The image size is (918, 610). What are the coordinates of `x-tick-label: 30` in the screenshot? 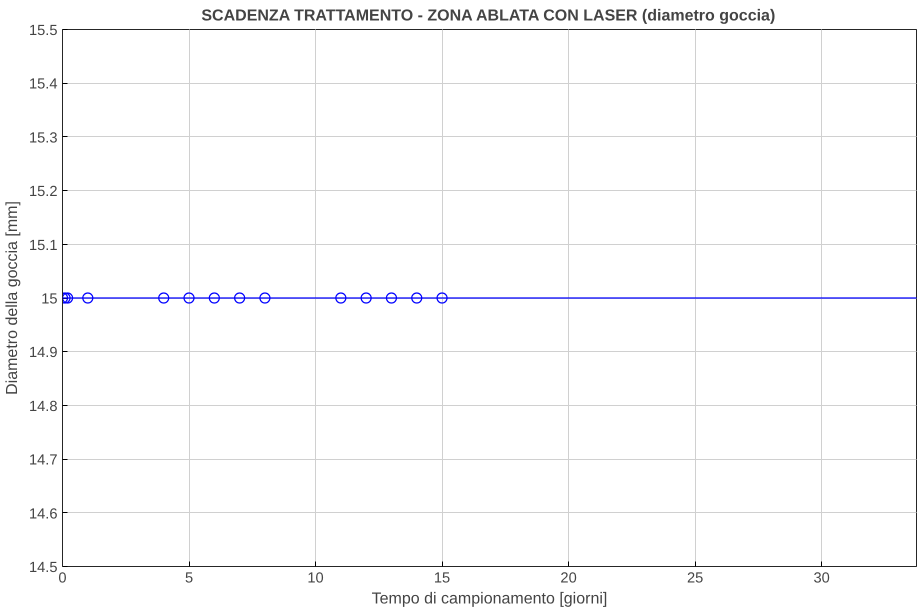 It's located at (821, 578).